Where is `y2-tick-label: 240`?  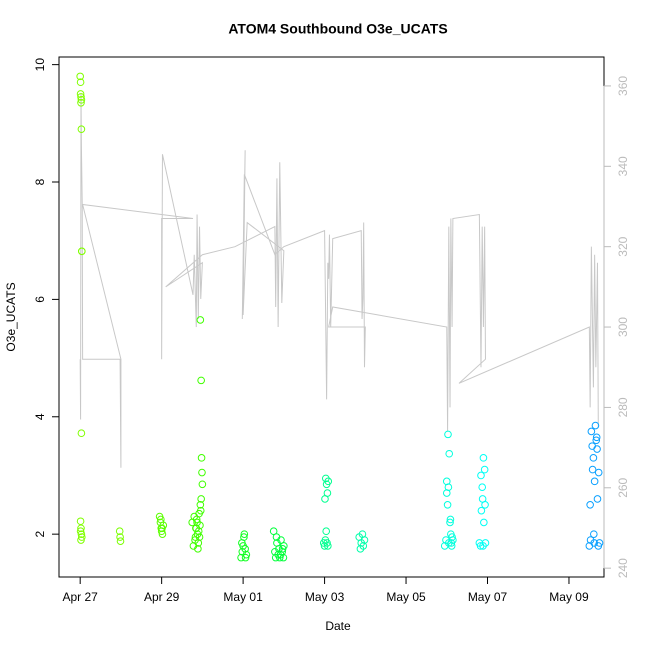 y2-tick-label: 240 is located at coordinates (623, 568).